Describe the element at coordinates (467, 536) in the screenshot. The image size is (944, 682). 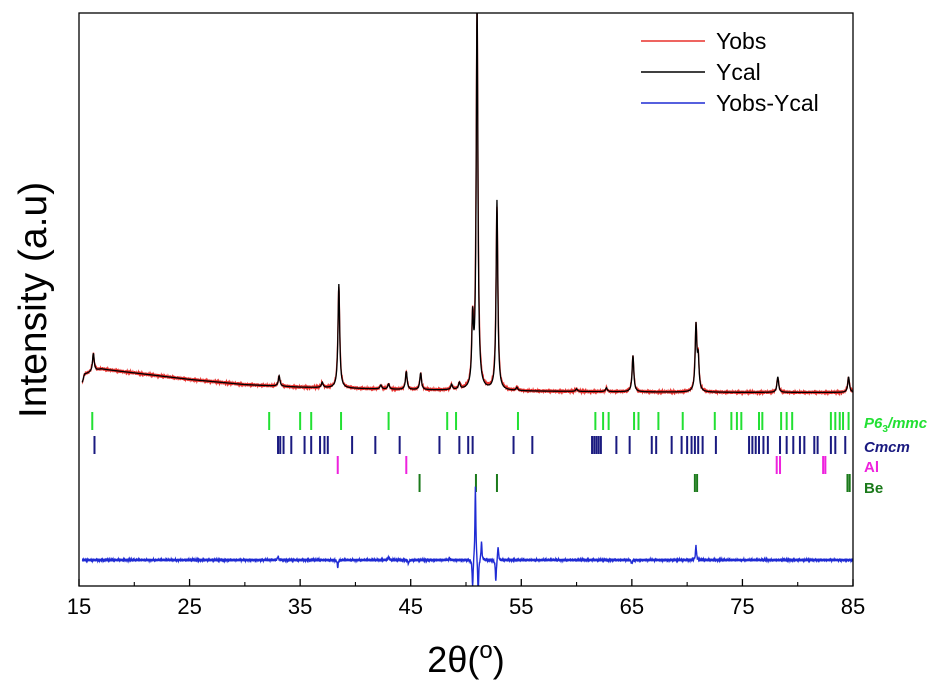
I see `series-yobs-ycal` at that location.